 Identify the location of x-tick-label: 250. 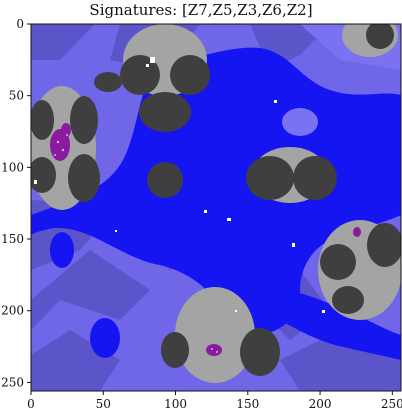
(391, 404).